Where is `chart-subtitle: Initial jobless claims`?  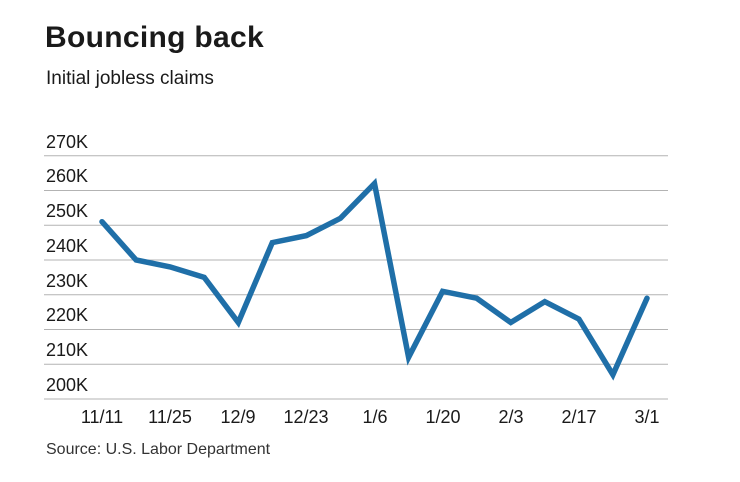 chart-subtitle: Initial jobless claims is located at coordinates (130, 78).